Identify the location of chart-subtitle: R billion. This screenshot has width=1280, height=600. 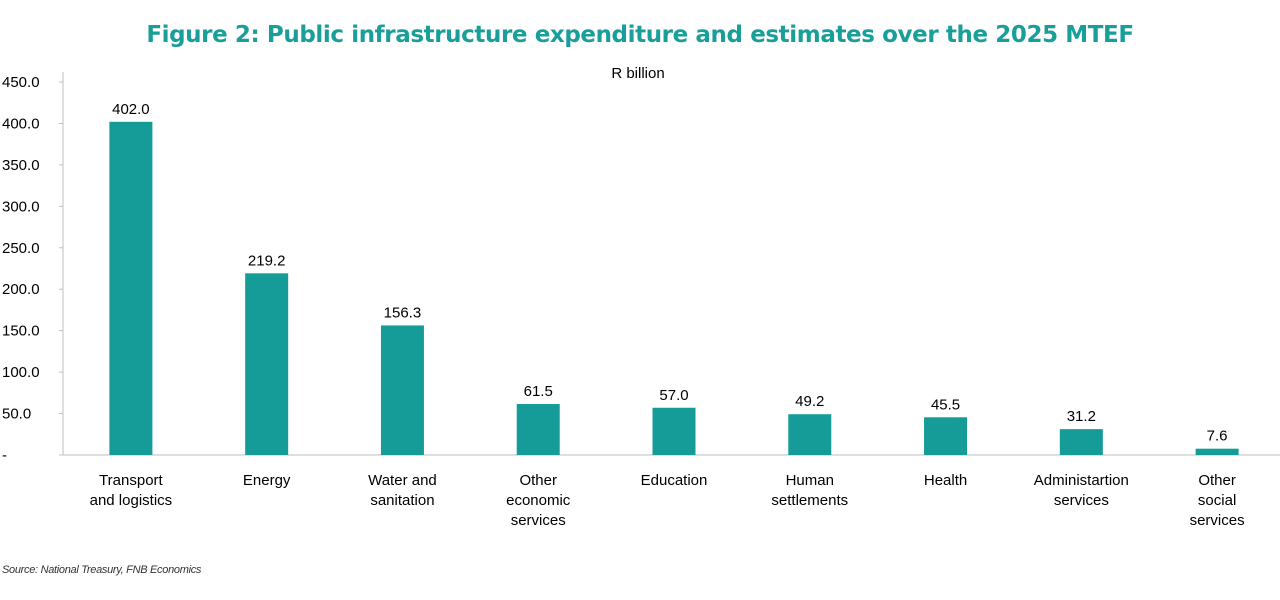
(637, 73).